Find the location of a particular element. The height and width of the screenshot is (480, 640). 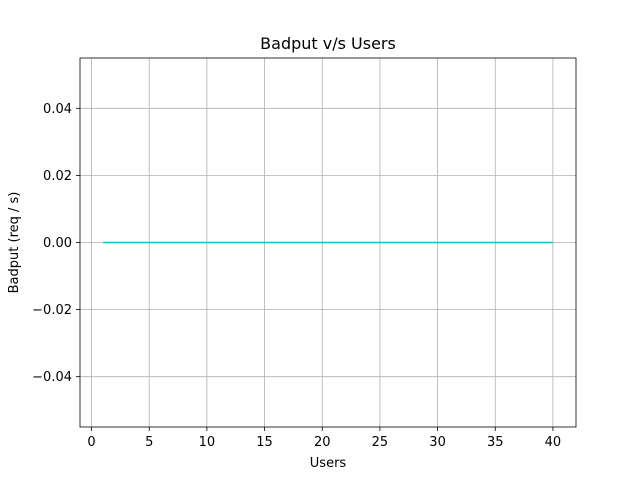

chart-title: Badput v/s Users is located at coordinates (328, 43).